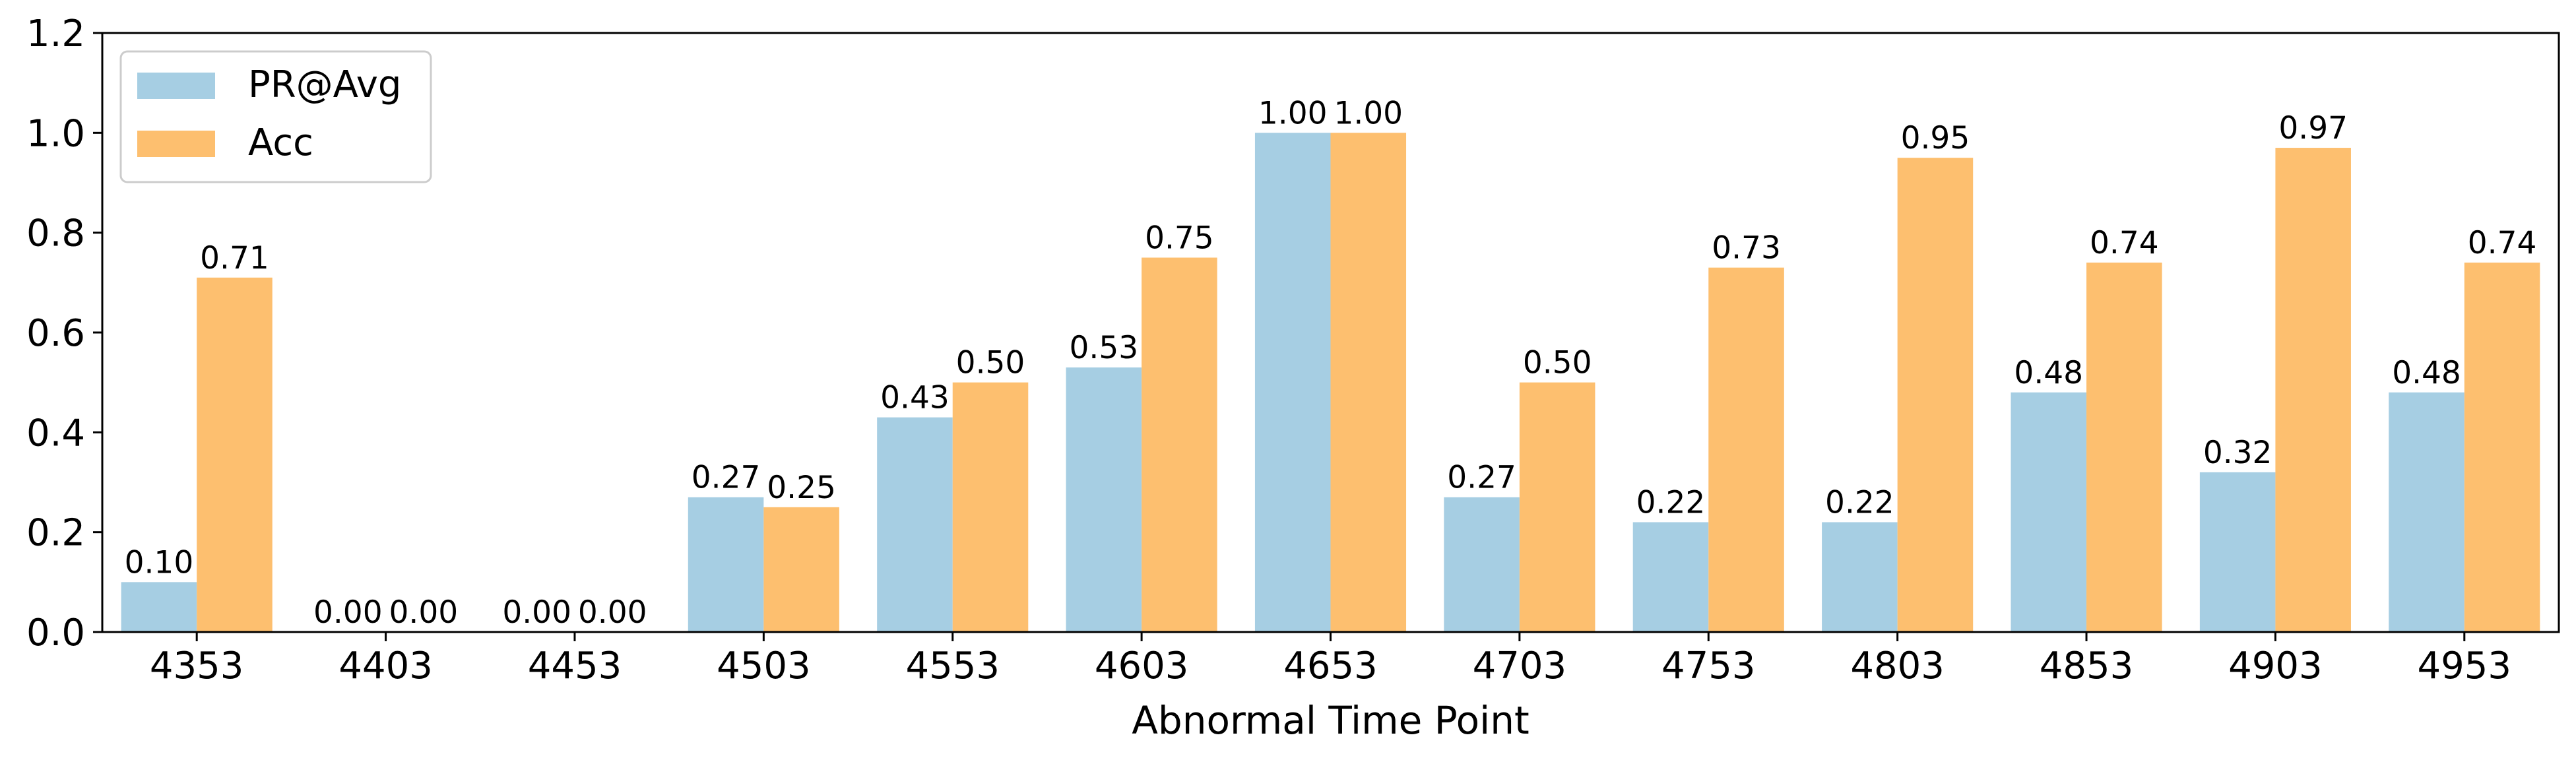  What do you see at coordinates (324, 84) in the screenshot?
I see `legend-label: PR@Avg` at bounding box center [324, 84].